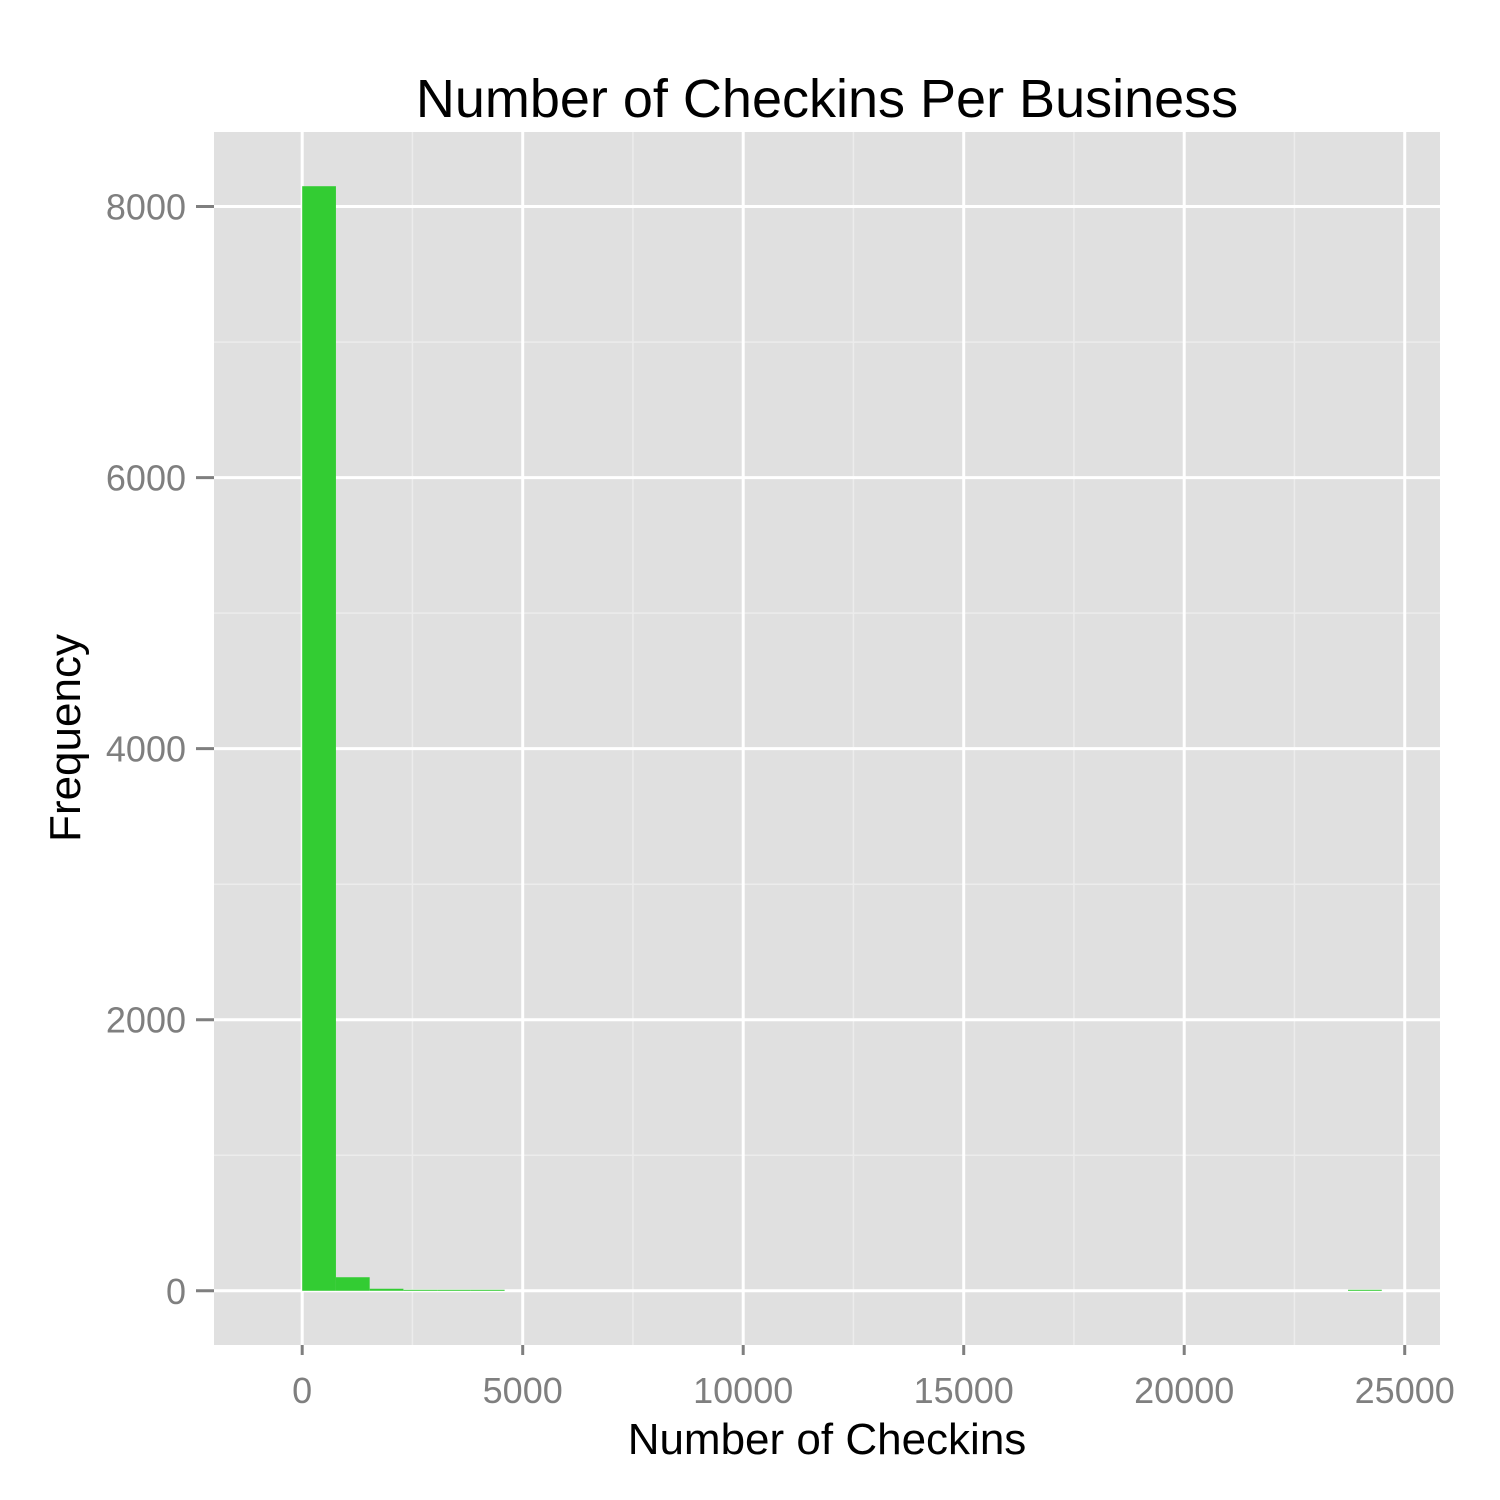  What do you see at coordinates (146, 478) in the screenshot?
I see `y-tick-label: 6000` at bounding box center [146, 478].